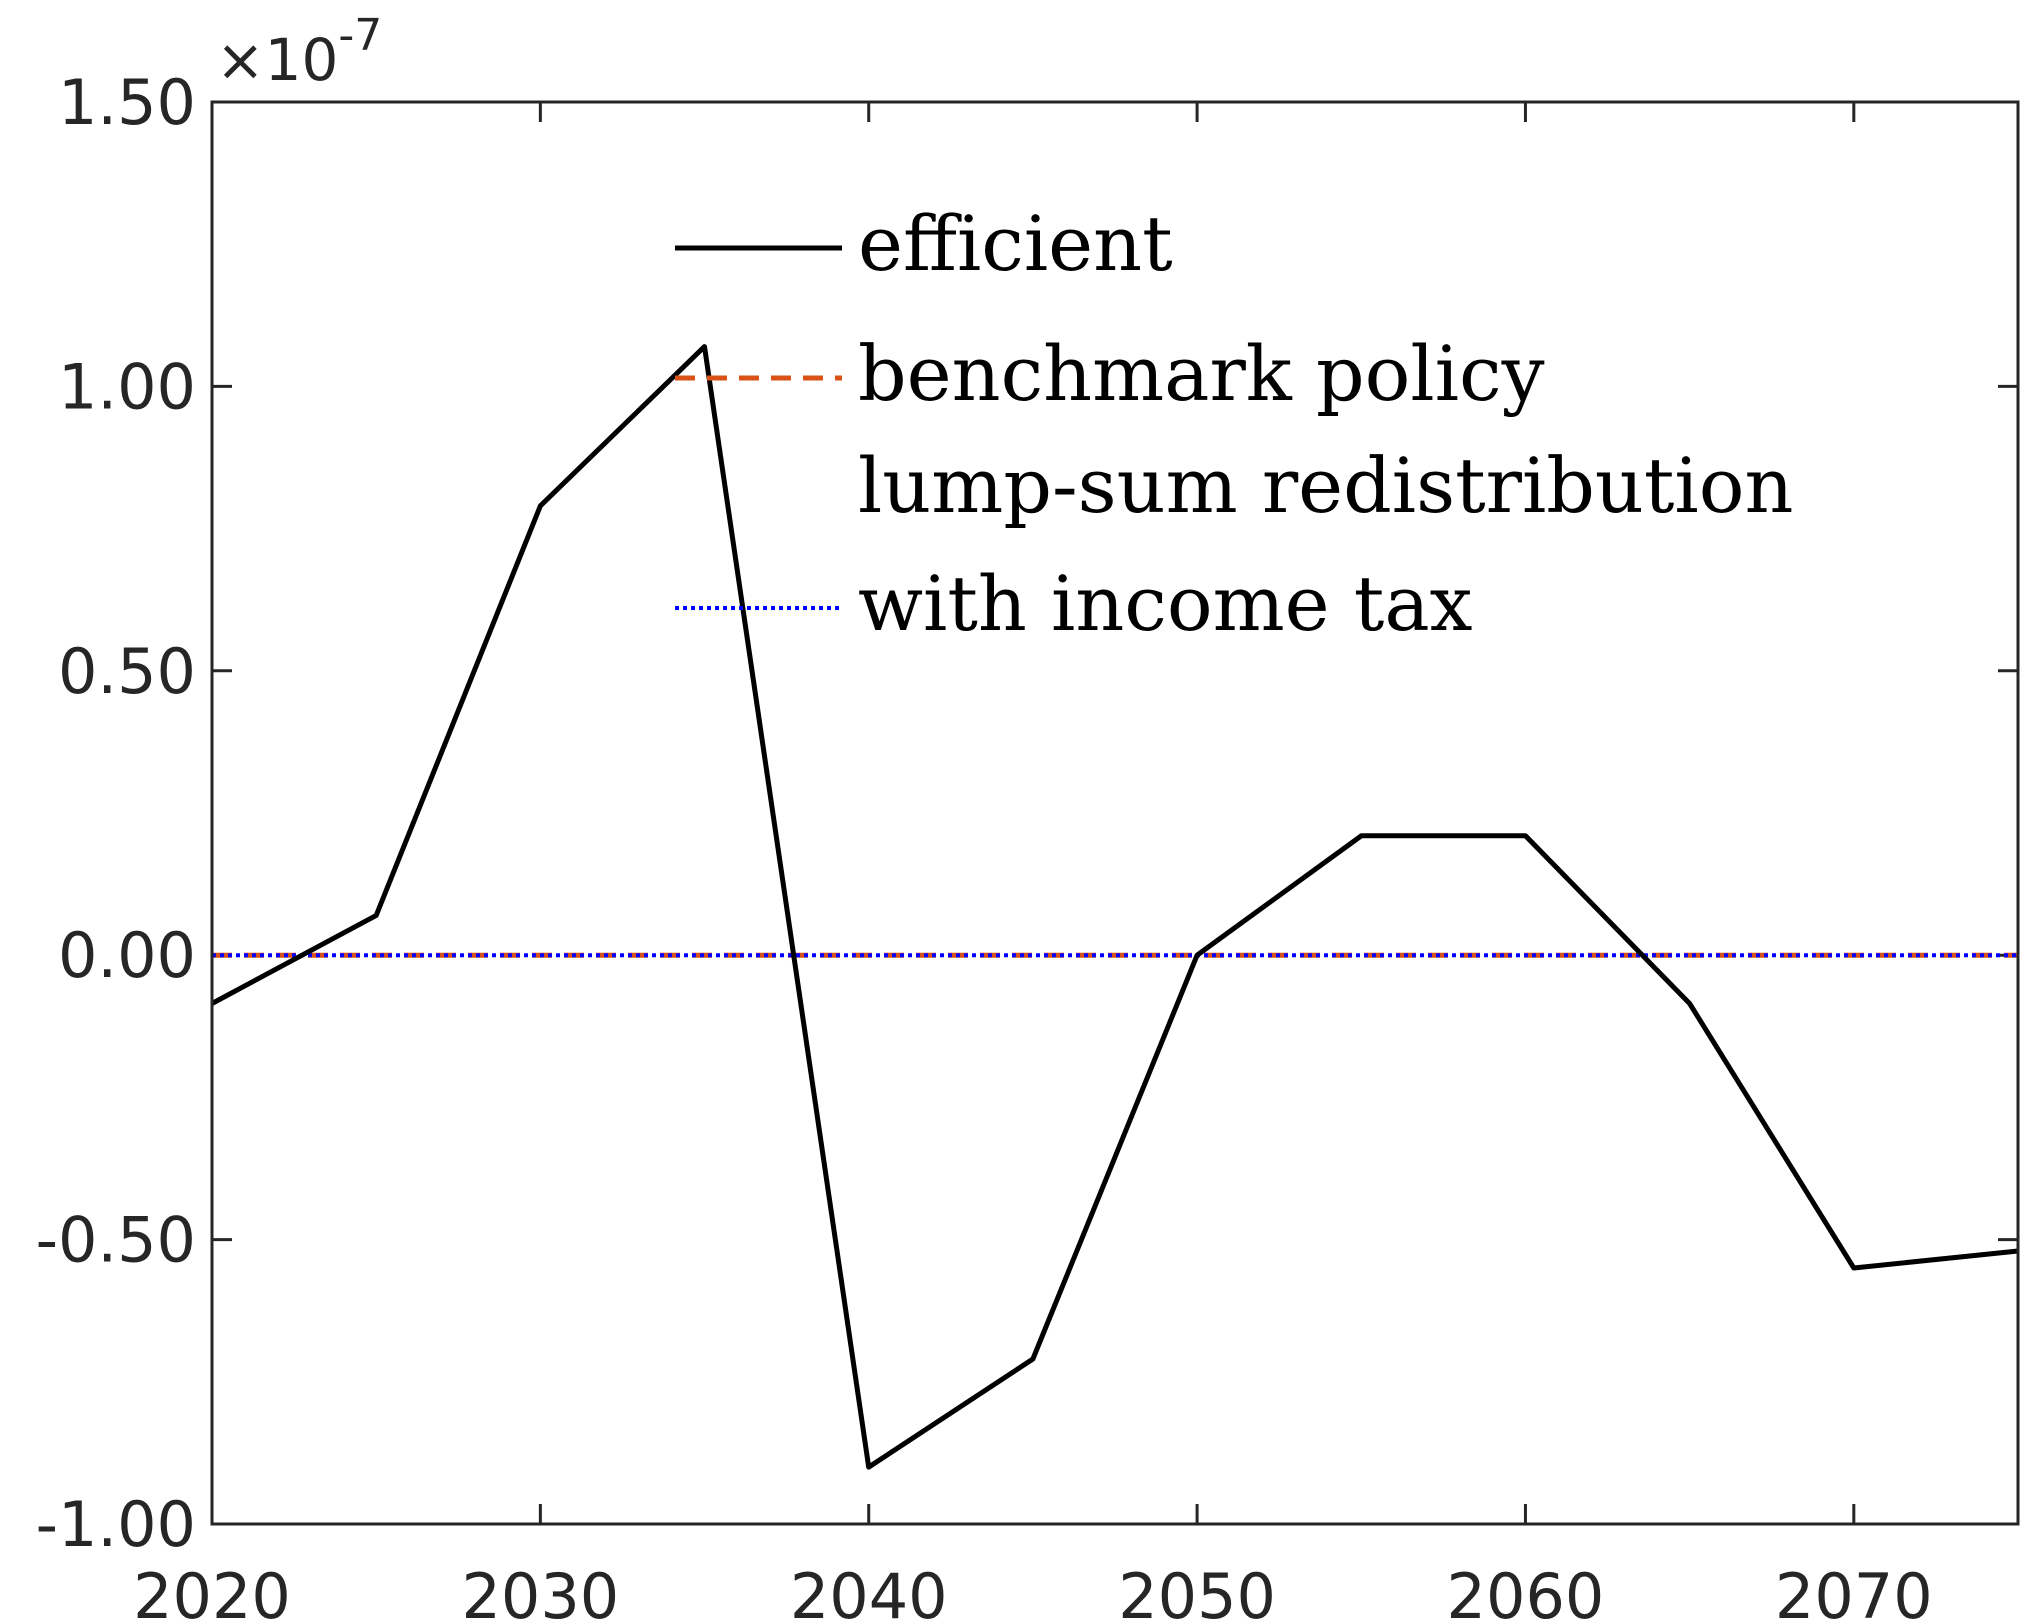 The height and width of the screenshot is (1622, 2023). I want to click on y-tick-label: 0.50, so click(127, 671).